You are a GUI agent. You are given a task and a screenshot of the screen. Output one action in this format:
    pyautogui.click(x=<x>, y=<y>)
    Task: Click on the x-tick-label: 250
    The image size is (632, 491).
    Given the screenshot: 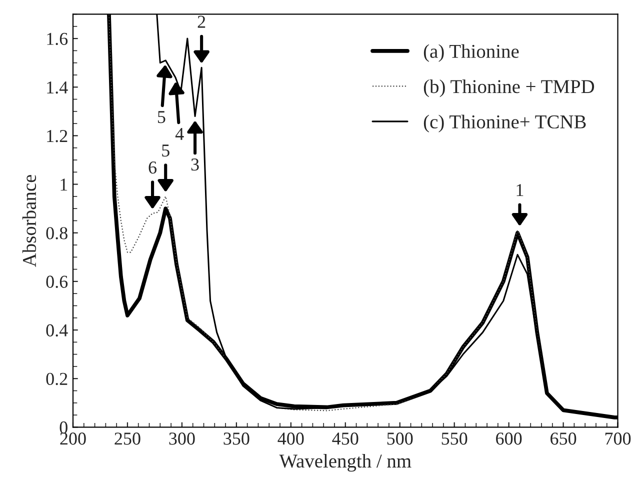 What is the action you would take?
    pyautogui.click(x=127, y=438)
    